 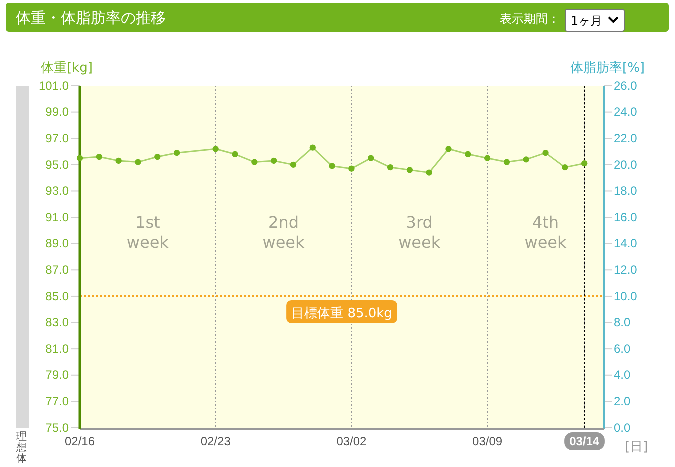 I want to click on y-axis-title: 体重[kg], so click(x=67, y=68).